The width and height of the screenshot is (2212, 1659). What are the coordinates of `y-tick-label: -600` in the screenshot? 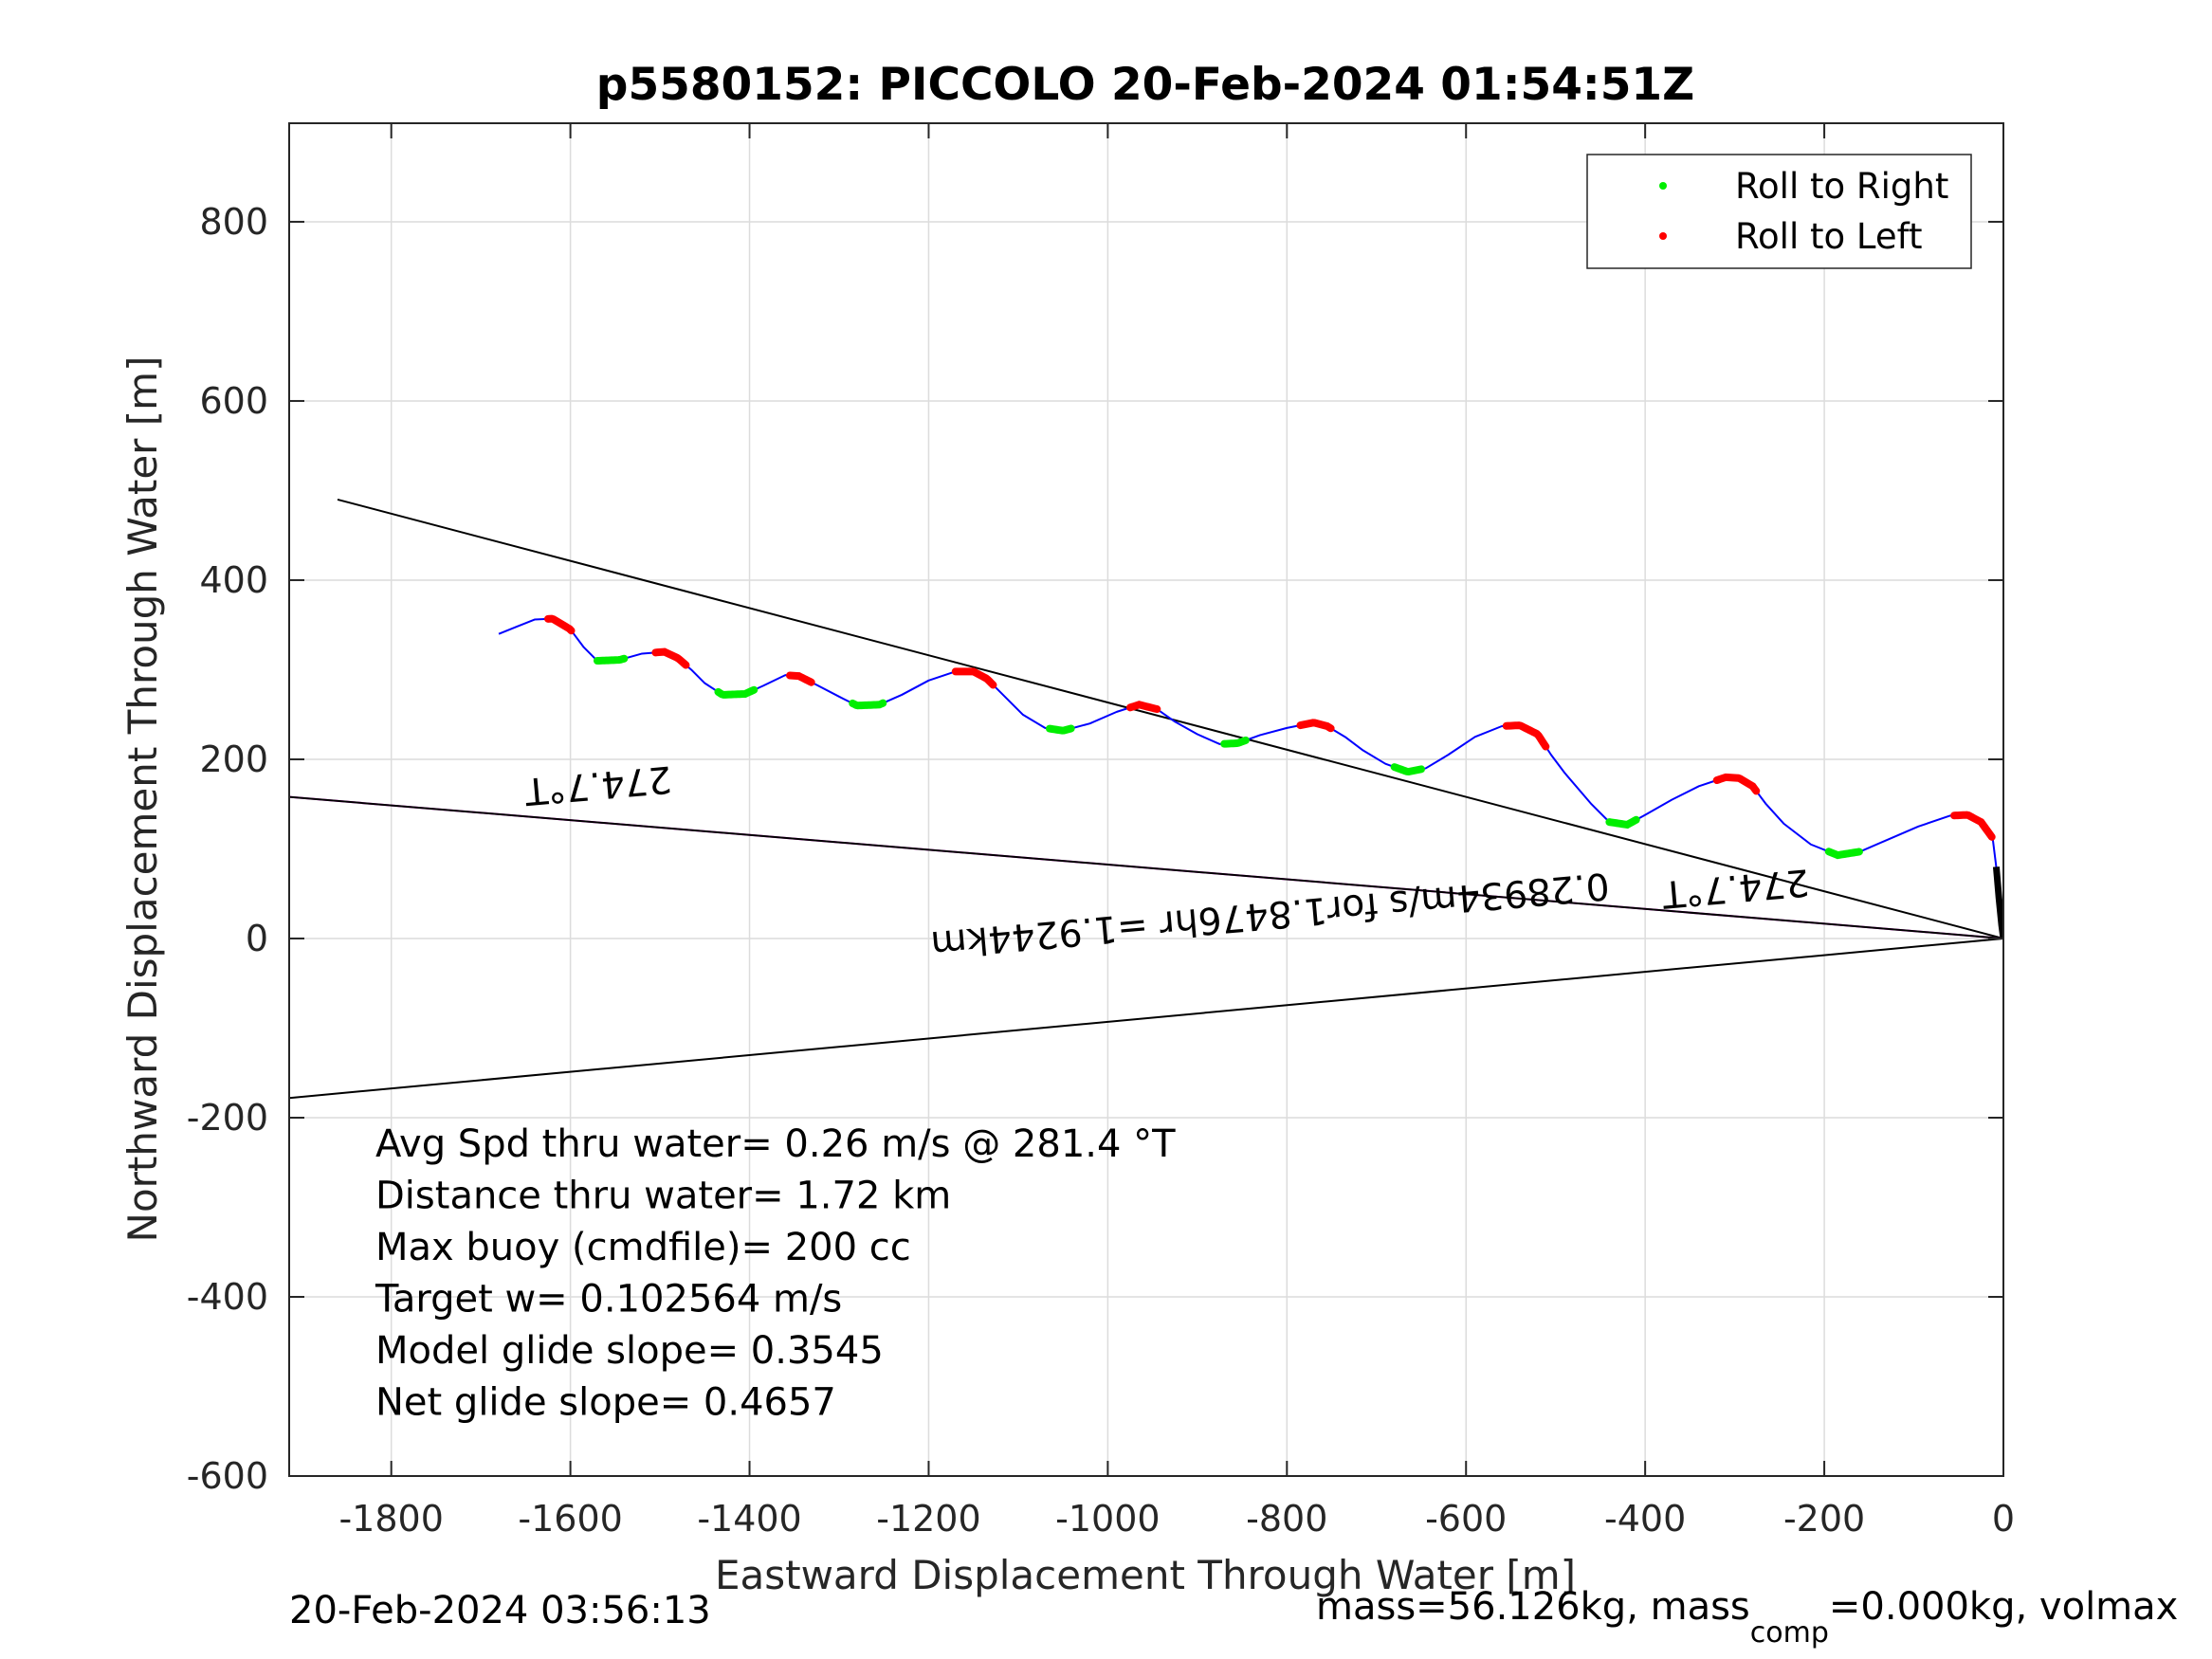 It's located at (227, 1476).